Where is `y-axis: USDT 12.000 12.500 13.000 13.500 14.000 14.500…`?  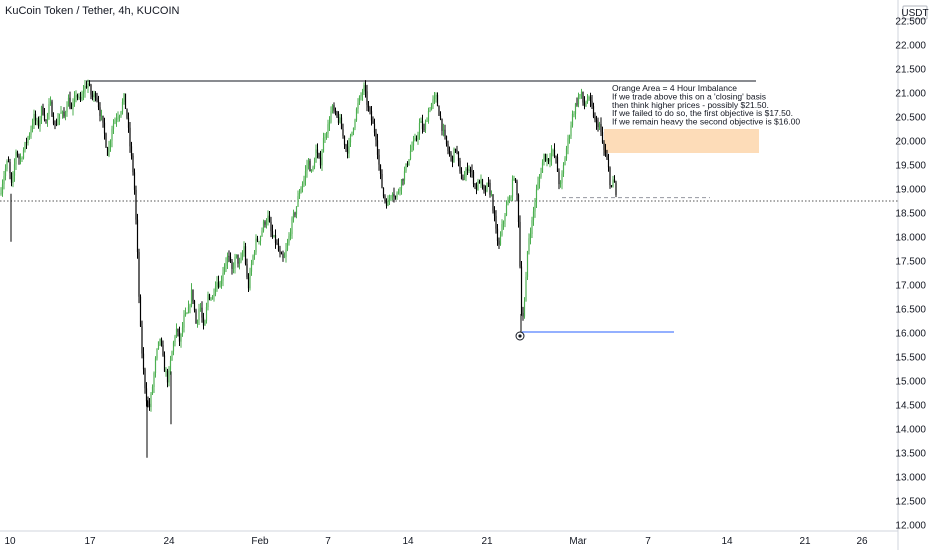 y-axis: USDT 12.000 12.500 13.000 13.500 14.000 14.500… is located at coordinates (912, 268).